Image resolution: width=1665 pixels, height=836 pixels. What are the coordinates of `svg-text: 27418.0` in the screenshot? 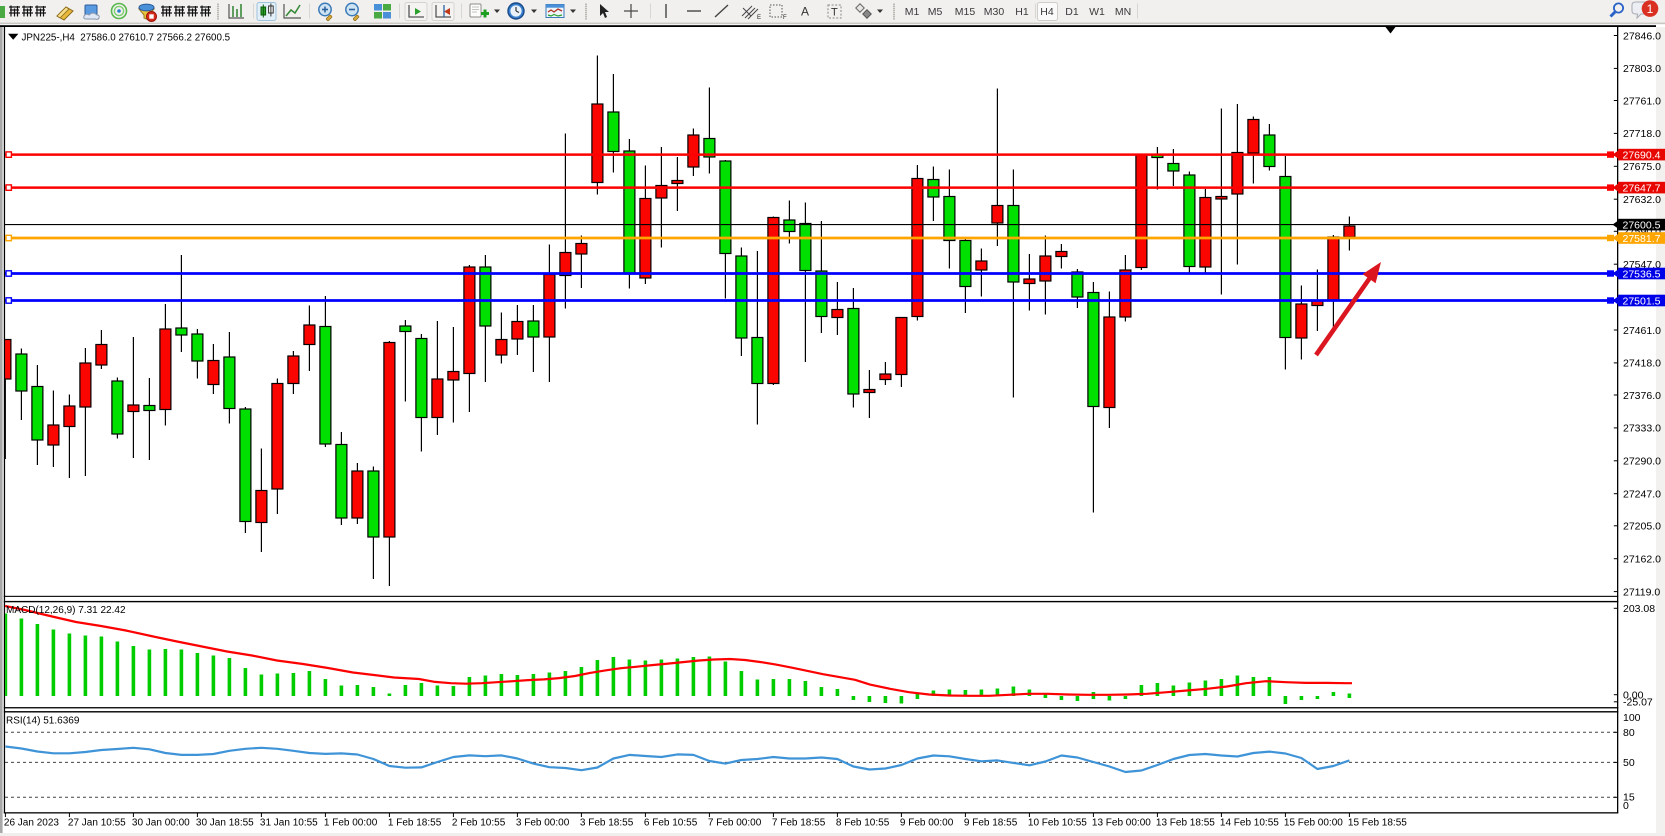 It's located at (1642, 364).